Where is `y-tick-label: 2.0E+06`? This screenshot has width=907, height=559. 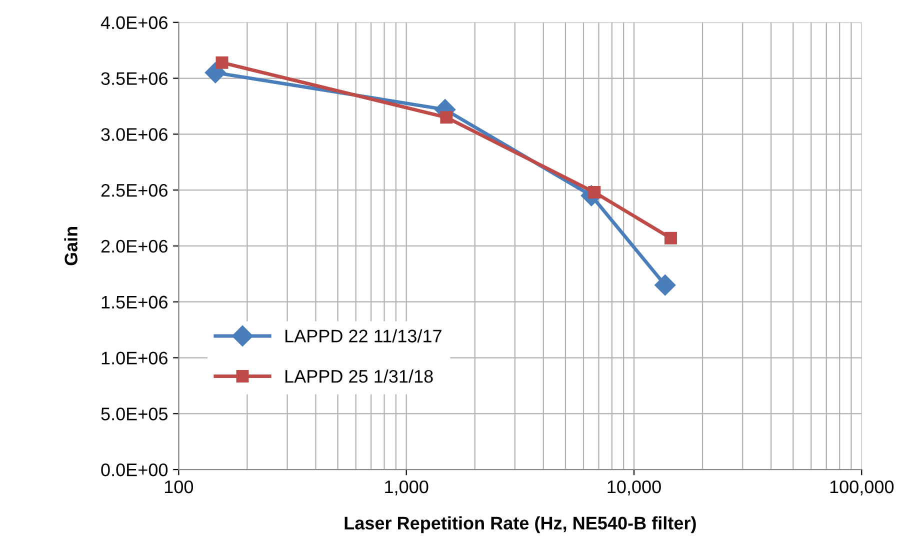
y-tick-label: 2.0E+06 is located at coordinates (134, 246).